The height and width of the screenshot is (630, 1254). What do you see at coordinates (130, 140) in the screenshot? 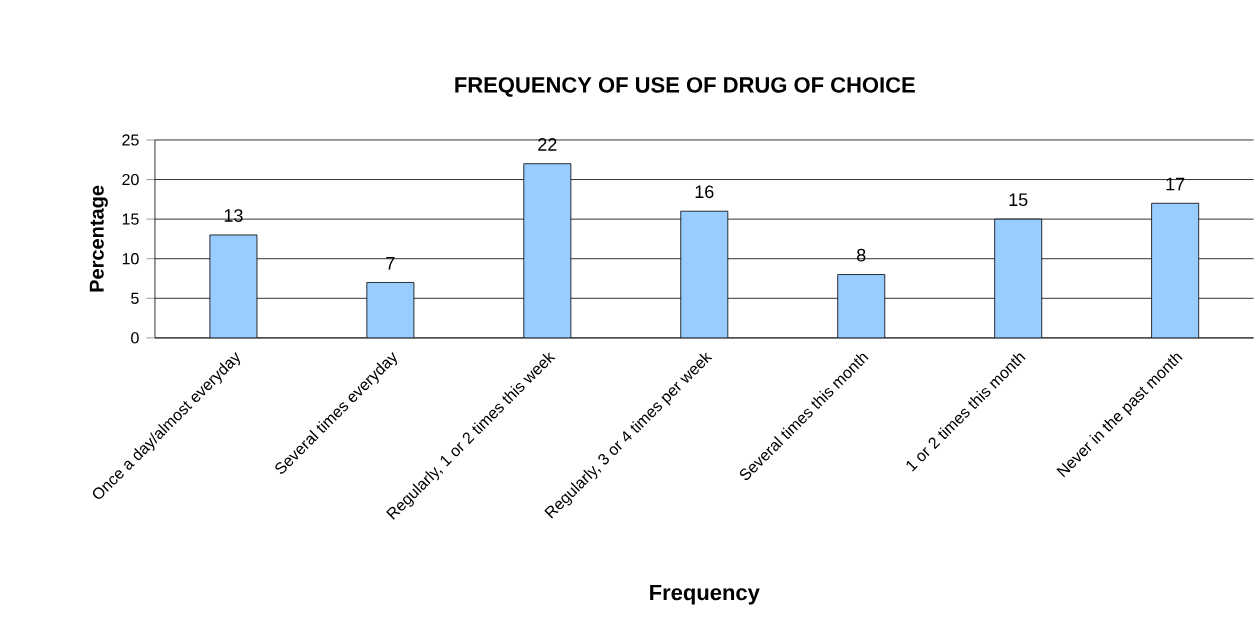
I see `y-tick-label: 25` at bounding box center [130, 140].